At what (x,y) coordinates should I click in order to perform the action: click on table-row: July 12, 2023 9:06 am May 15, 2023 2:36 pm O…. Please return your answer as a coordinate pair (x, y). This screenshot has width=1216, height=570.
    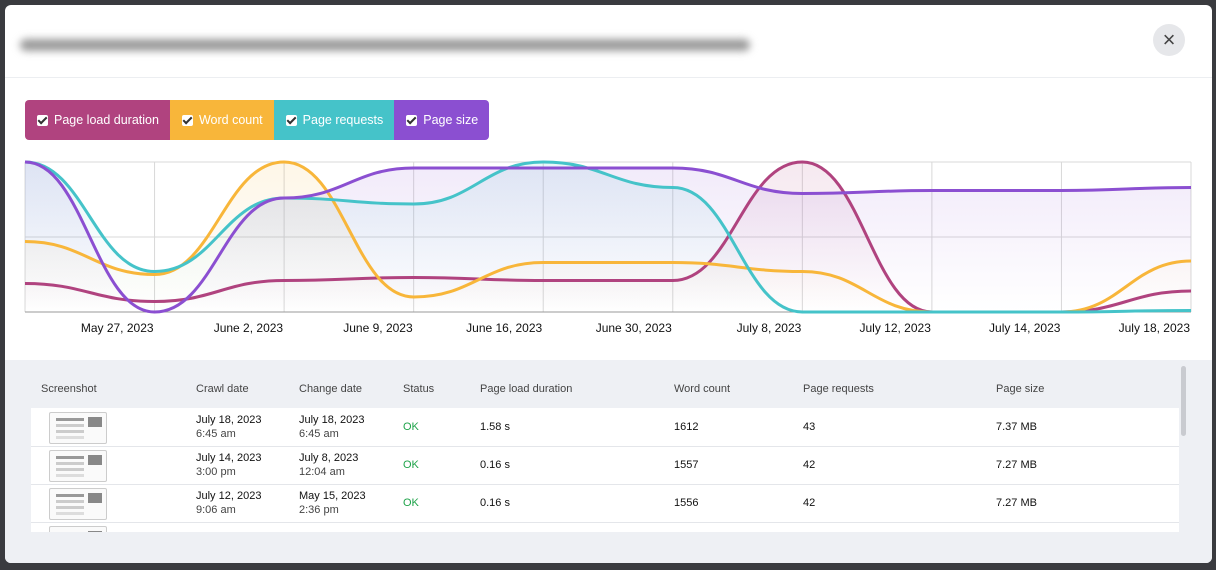
    Looking at the image, I should click on (605, 503).